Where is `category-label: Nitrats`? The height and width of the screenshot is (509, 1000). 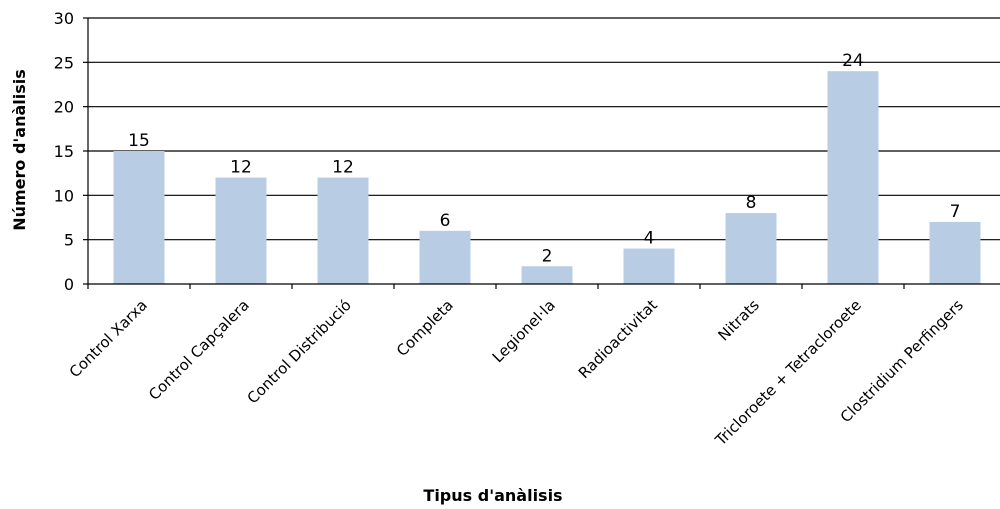
category-label: Nitrats is located at coordinates (739, 320).